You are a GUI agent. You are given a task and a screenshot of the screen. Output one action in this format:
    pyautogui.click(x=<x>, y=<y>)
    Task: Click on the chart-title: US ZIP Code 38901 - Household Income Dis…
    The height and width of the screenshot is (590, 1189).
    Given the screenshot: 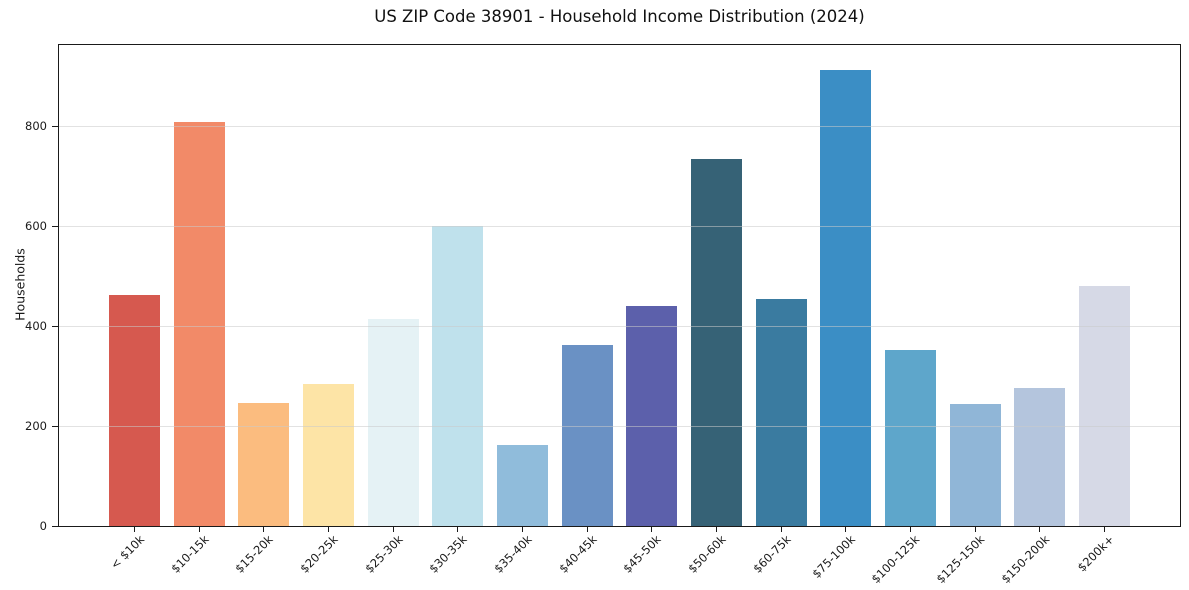 What is the action you would take?
    pyautogui.click(x=619, y=16)
    